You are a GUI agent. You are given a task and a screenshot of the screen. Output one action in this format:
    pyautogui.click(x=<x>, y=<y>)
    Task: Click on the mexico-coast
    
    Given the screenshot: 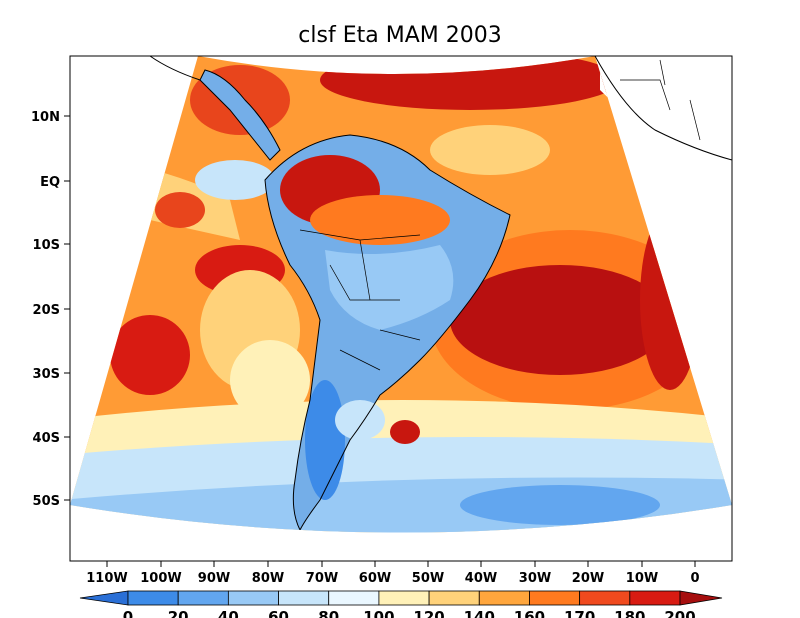 What is the action you would take?
    pyautogui.click(x=175, y=68)
    